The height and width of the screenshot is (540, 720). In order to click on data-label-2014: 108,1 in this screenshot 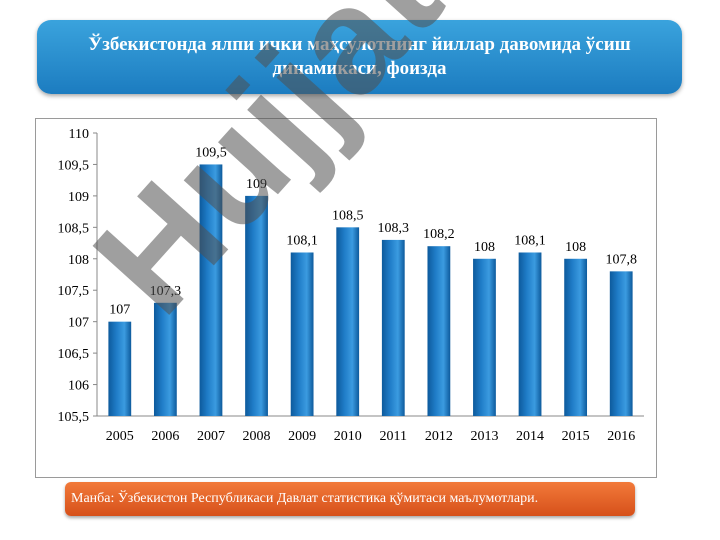, I will do `click(530, 240)`.